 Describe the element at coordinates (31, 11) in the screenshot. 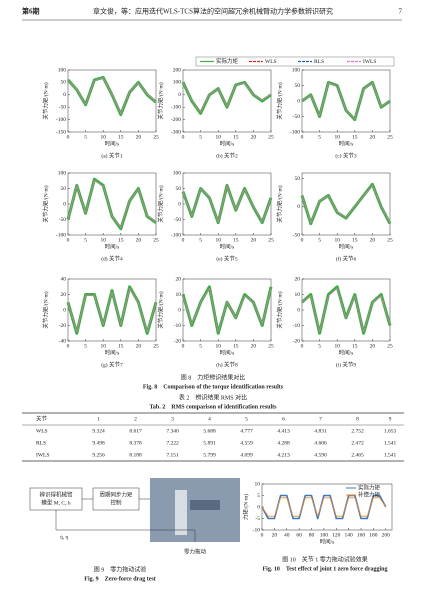

I see `issue: 第6期` at that location.